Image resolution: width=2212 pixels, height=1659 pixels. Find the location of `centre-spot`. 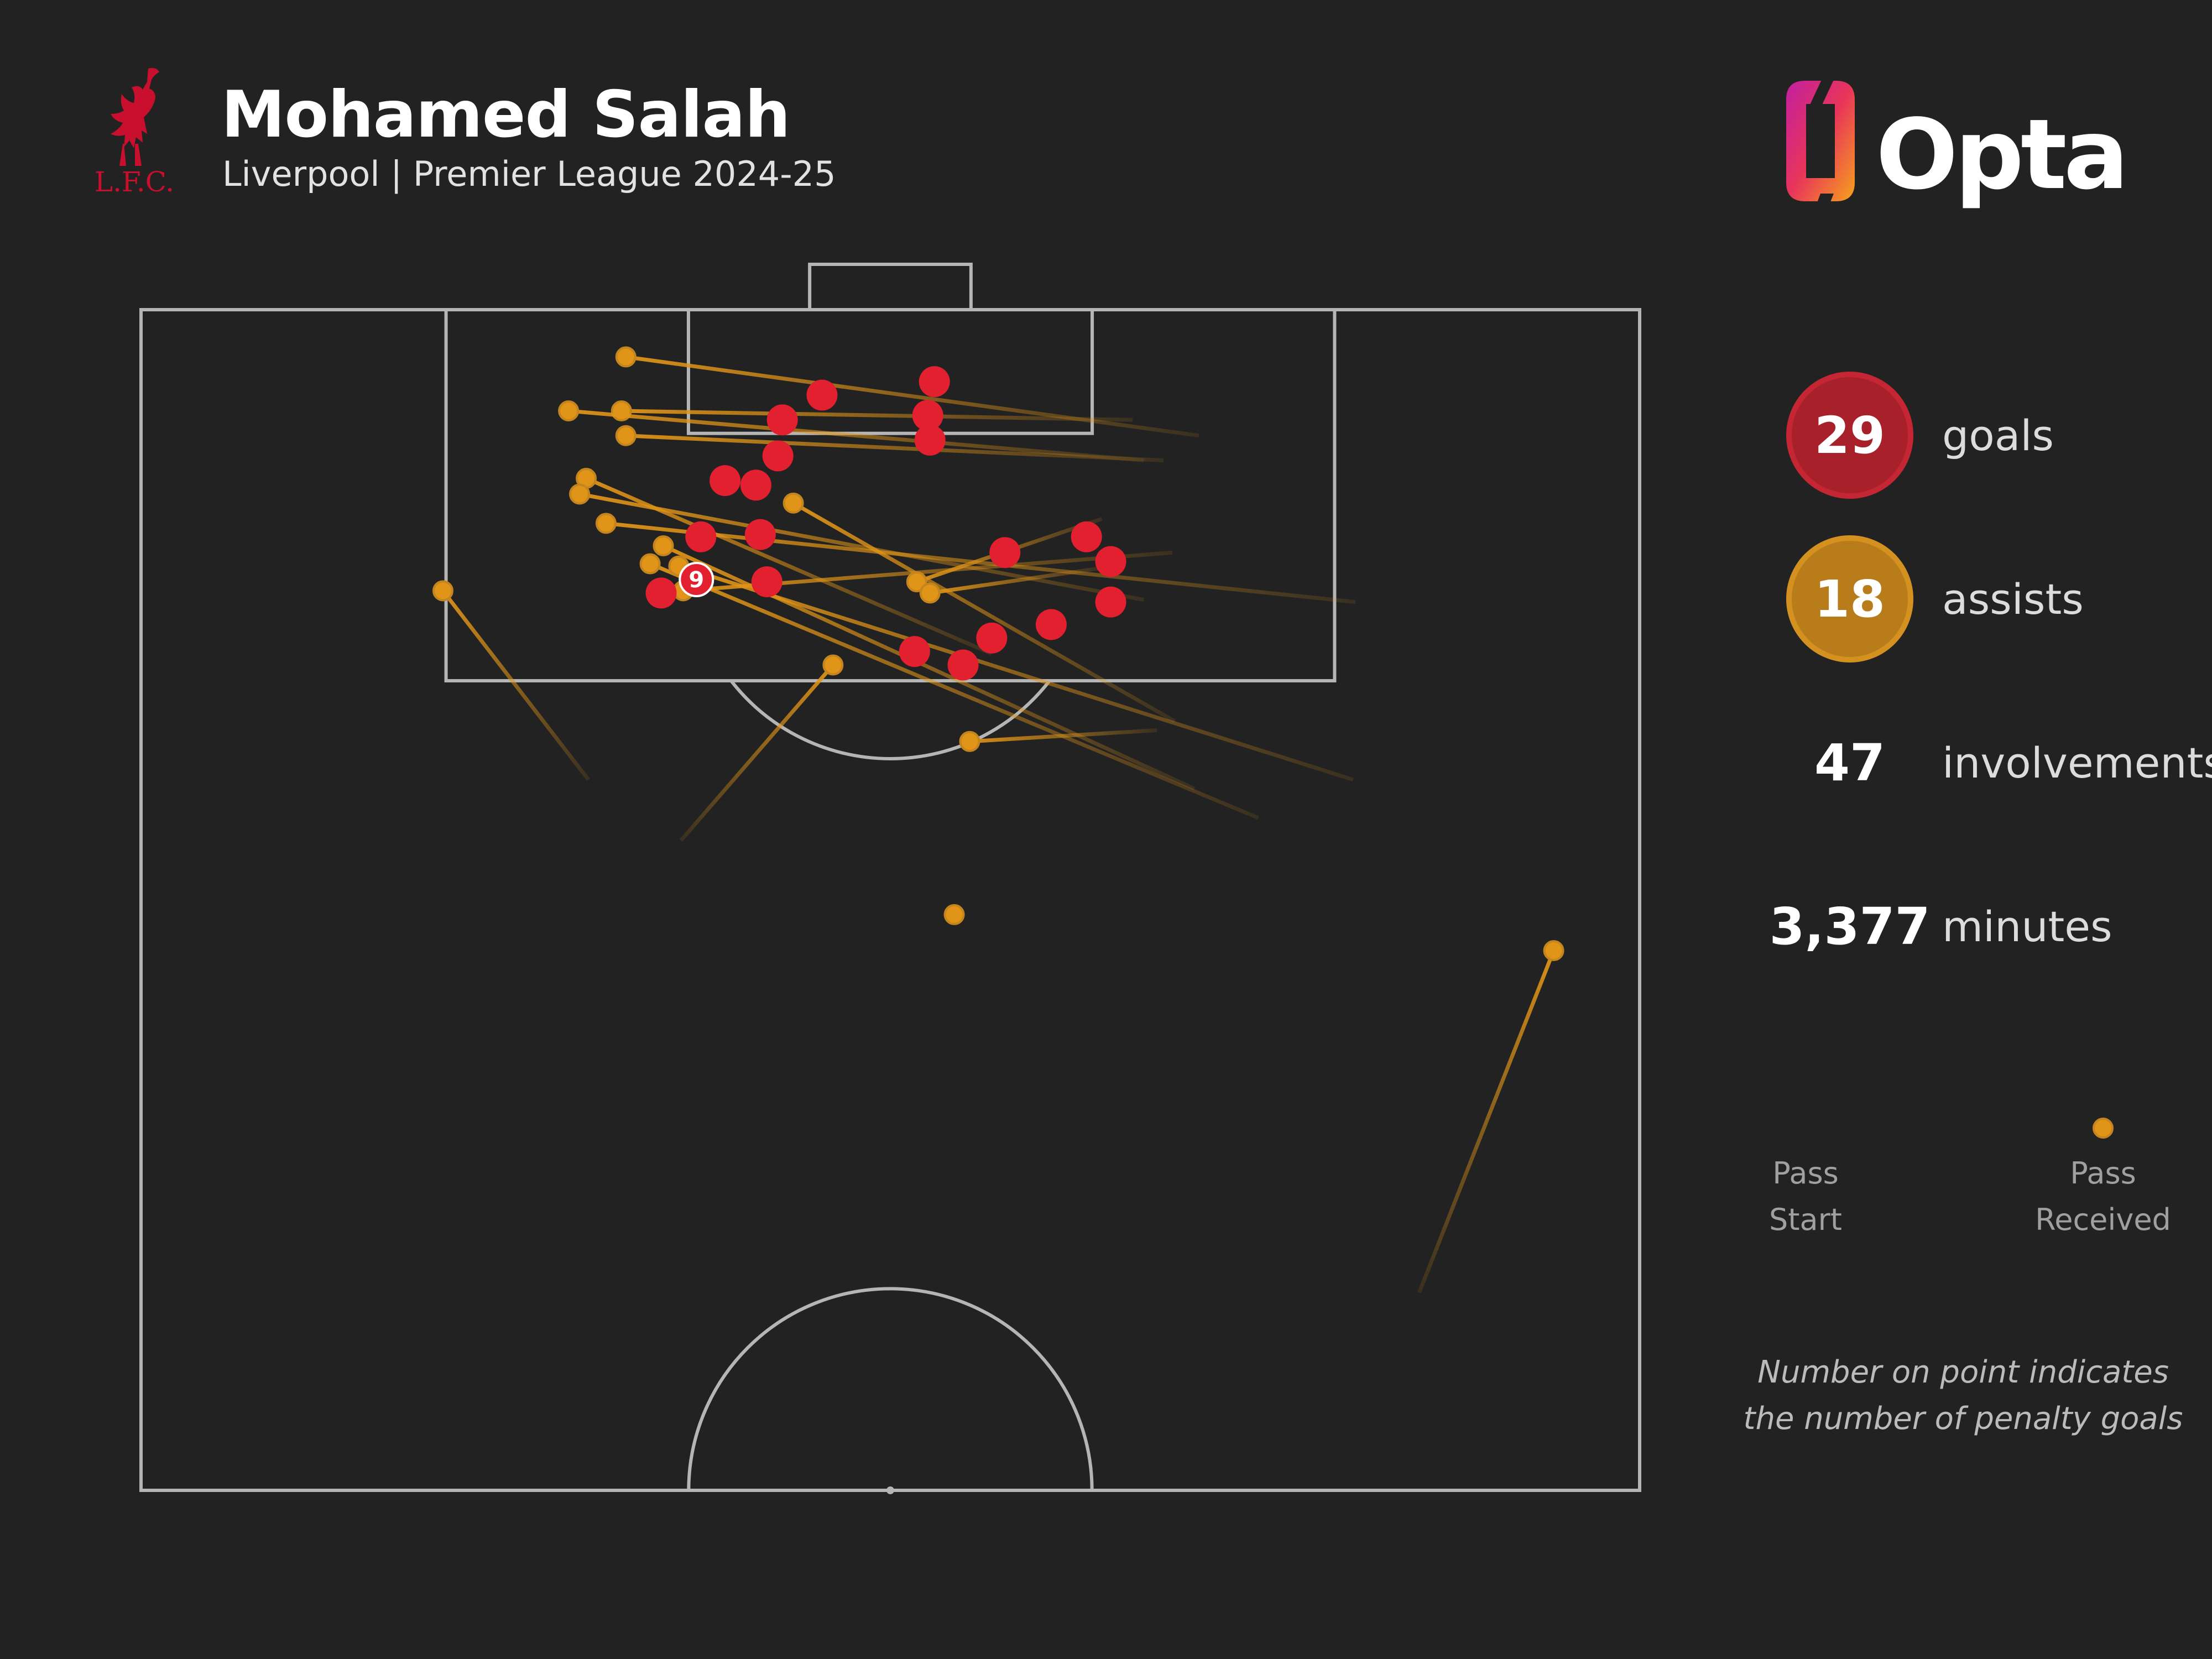

centre-spot is located at coordinates (890, 1490).